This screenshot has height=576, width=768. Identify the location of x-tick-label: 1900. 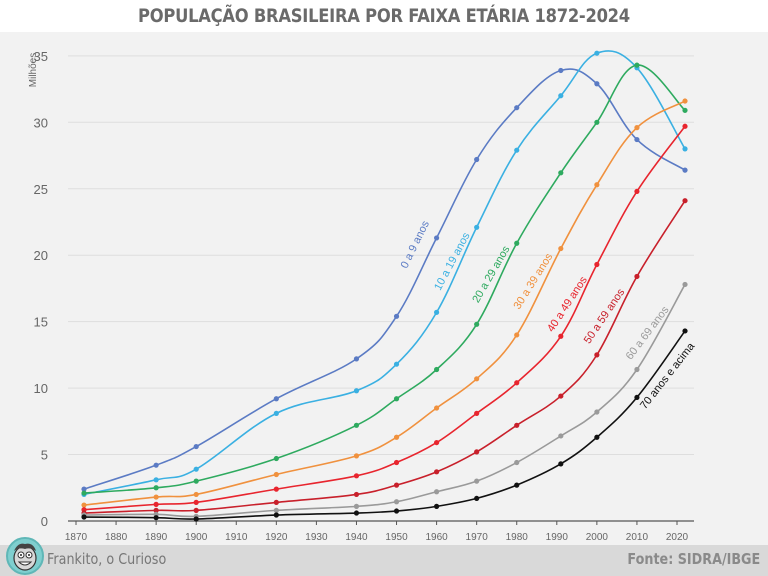
(196, 537).